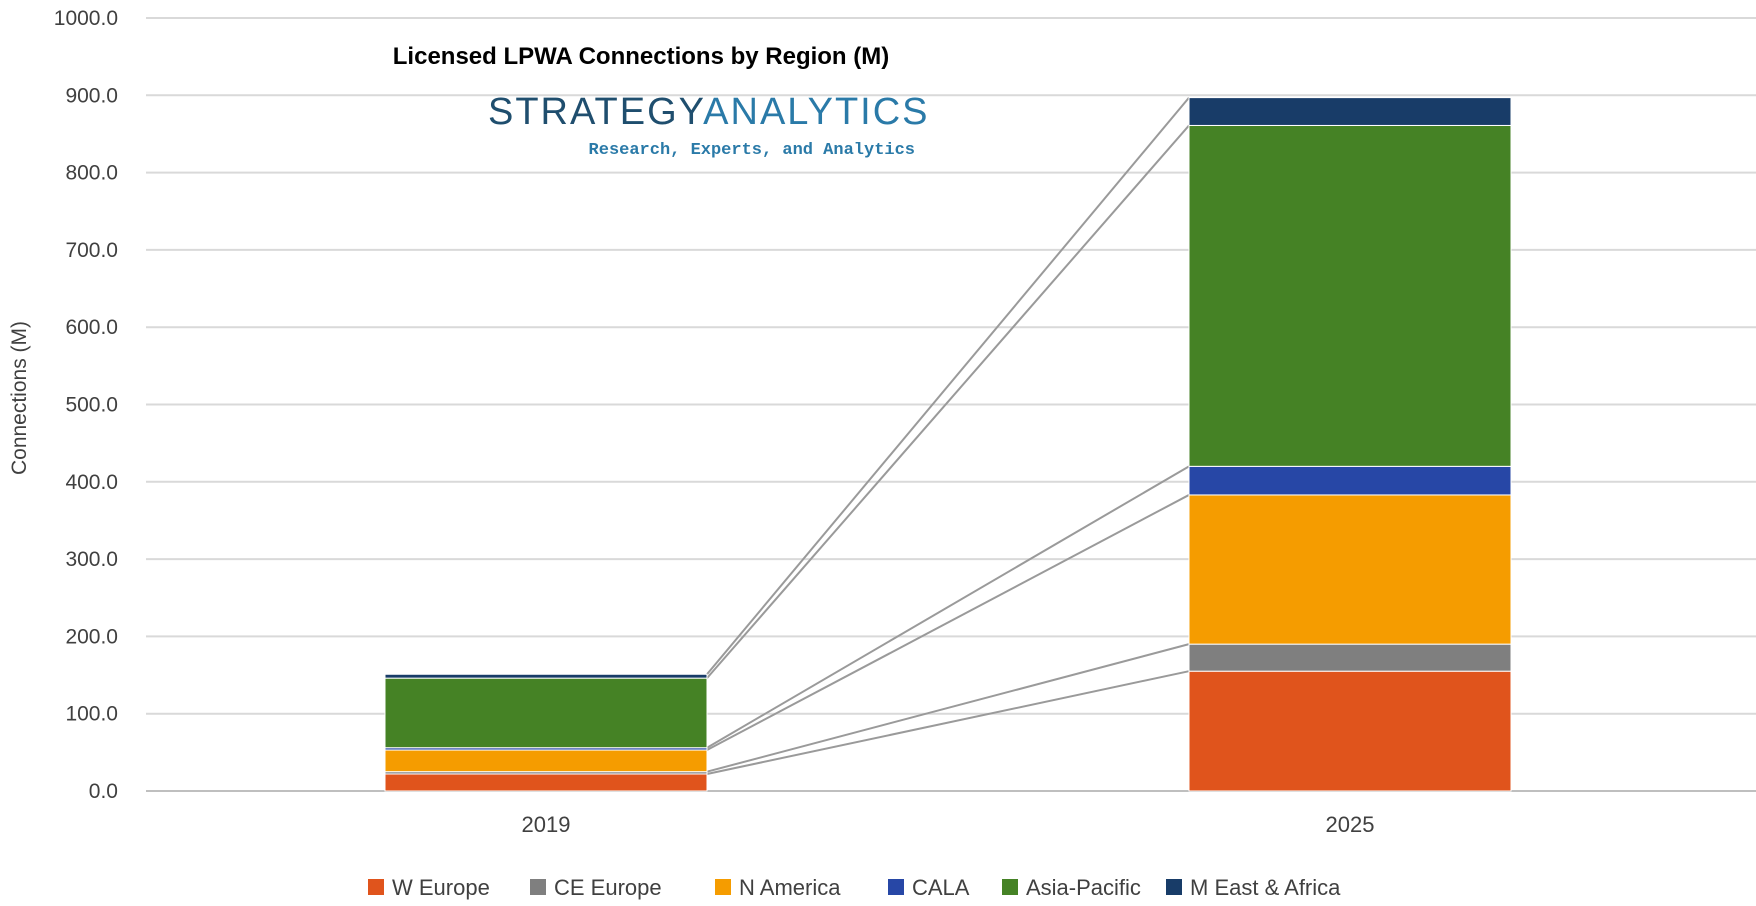  What do you see at coordinates (1350, 569) in the screenshot?
I see `bar-segment-2025-n-america` at bounding box center [1350, 569].